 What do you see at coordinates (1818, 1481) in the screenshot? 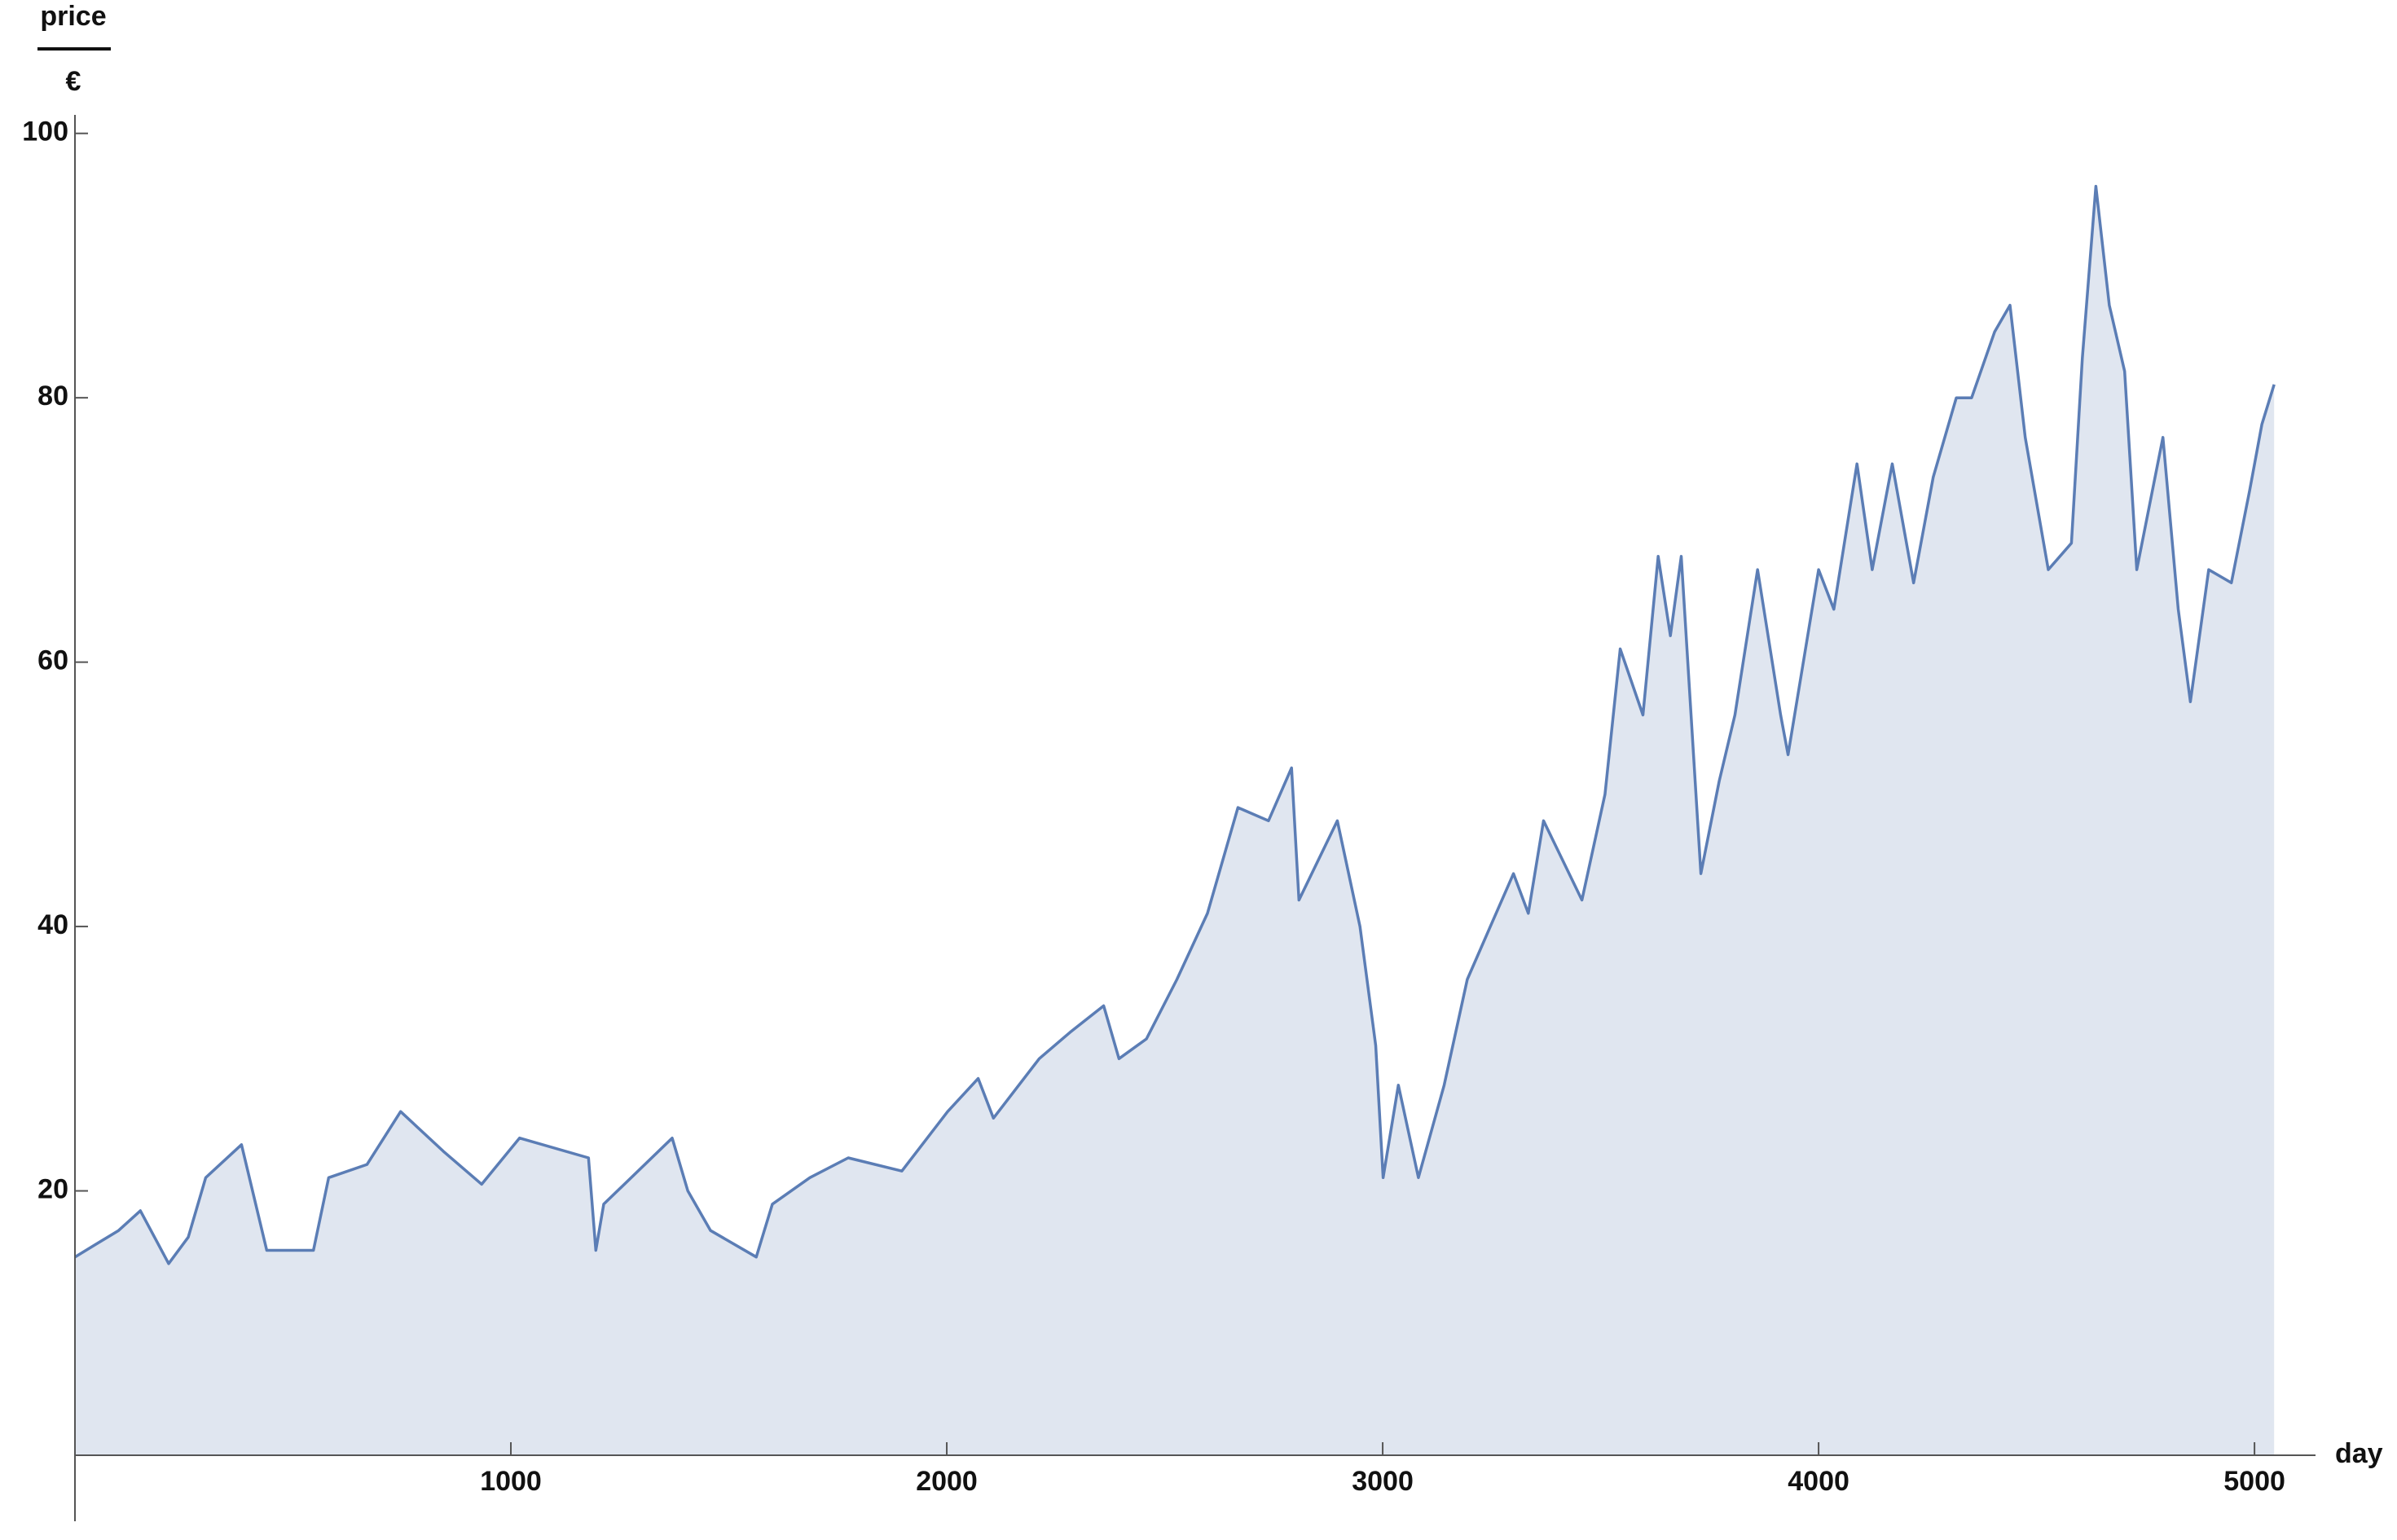
I see `x-tick-label: 4000` at bounding box center [1818, 1481].